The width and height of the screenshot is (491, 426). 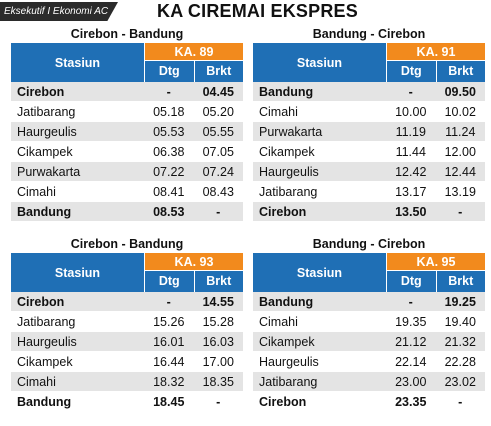 What do you see at coordinates (127, 172) in the screenshot?
I see `table-row: Purwakarta 07.22 07.24` at bounding box center [127, 172].